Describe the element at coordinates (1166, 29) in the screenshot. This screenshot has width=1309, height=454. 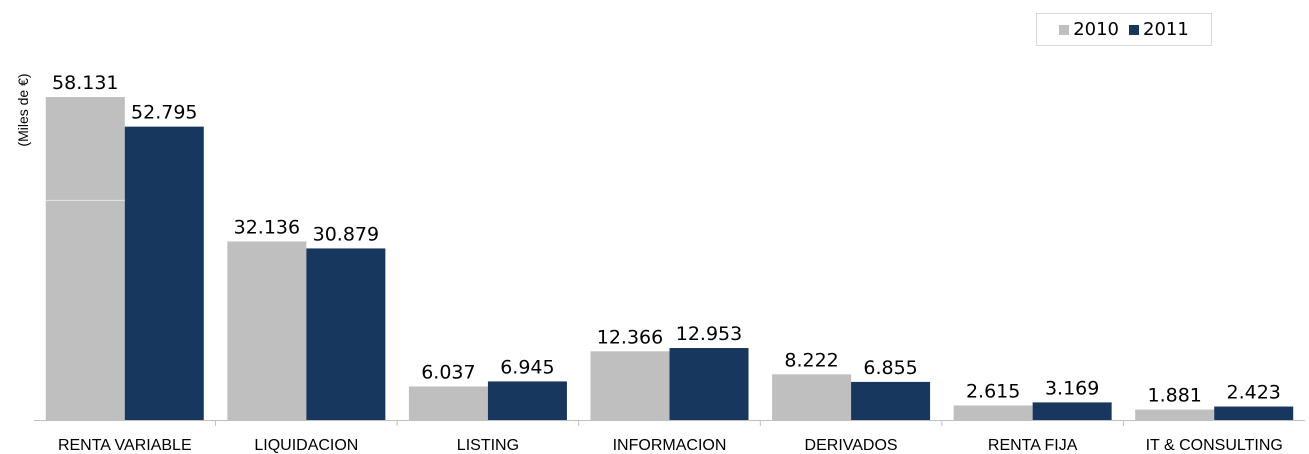
I see `legend-label-2011: 2011` at that location.